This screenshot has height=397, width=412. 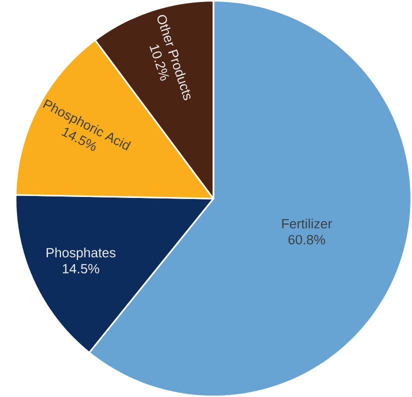 What do you see at coordinates (307, 223) in the screenshot?
I see `slice-label: Fertilizer` at bounding box center [307, 223].